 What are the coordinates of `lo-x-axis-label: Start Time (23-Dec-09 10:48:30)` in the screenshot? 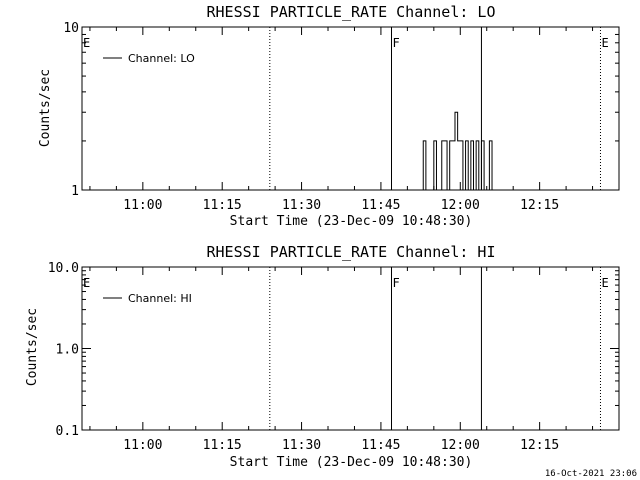 It's located at (351, 221).